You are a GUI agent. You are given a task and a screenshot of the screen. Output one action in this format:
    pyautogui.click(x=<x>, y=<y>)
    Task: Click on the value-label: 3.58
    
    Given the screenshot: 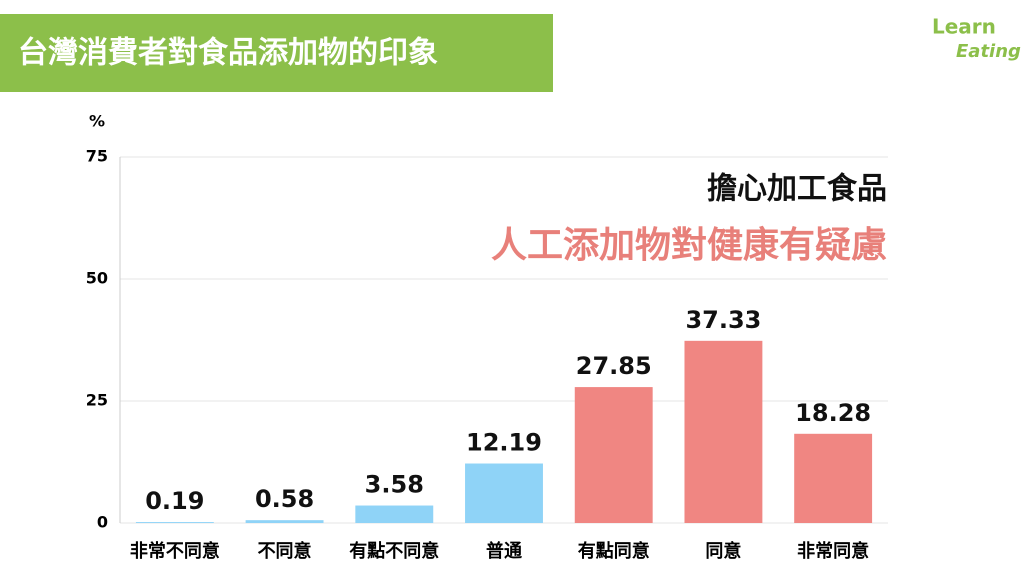 What is the action you would take?
    pyautogui.click(x=394, y=485)
    